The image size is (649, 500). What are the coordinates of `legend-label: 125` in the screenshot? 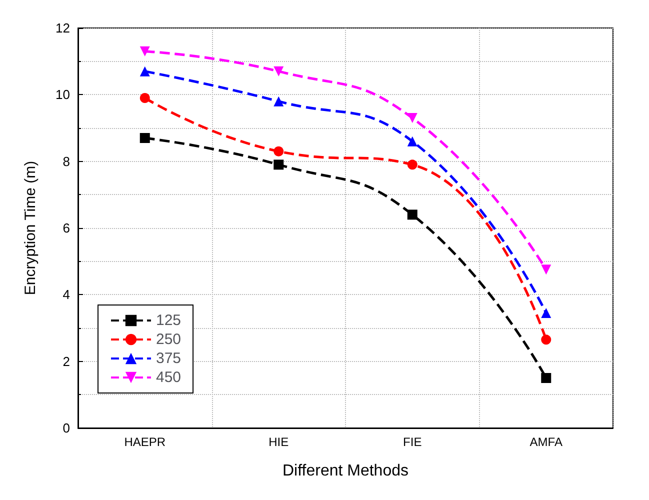 It's located at (169, 320).